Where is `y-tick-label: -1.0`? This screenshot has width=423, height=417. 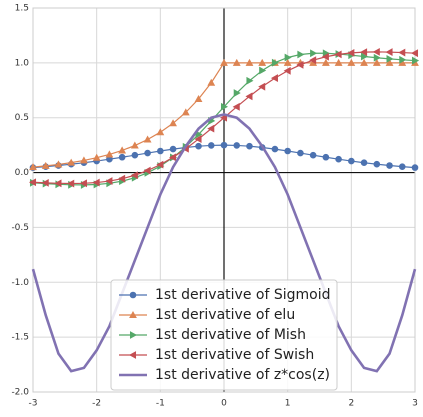 y-tick-label: -1.0 is located at coordinates (20, 283).